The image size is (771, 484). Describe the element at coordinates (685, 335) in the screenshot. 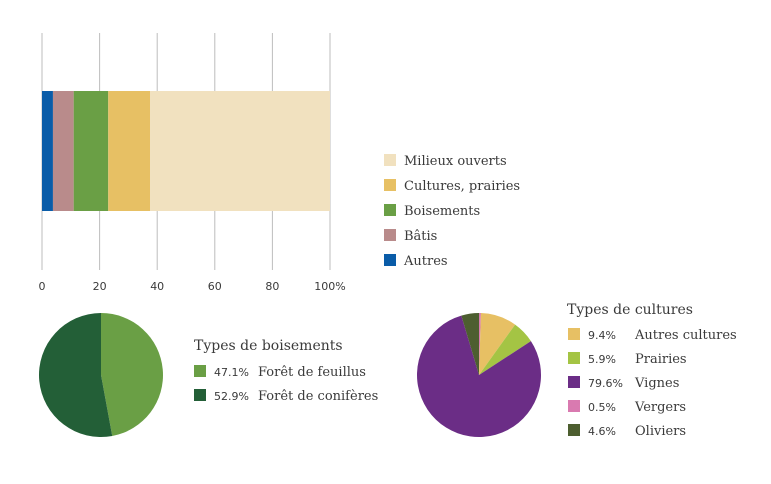

I see `legend-label: Autres cultures` at that location.